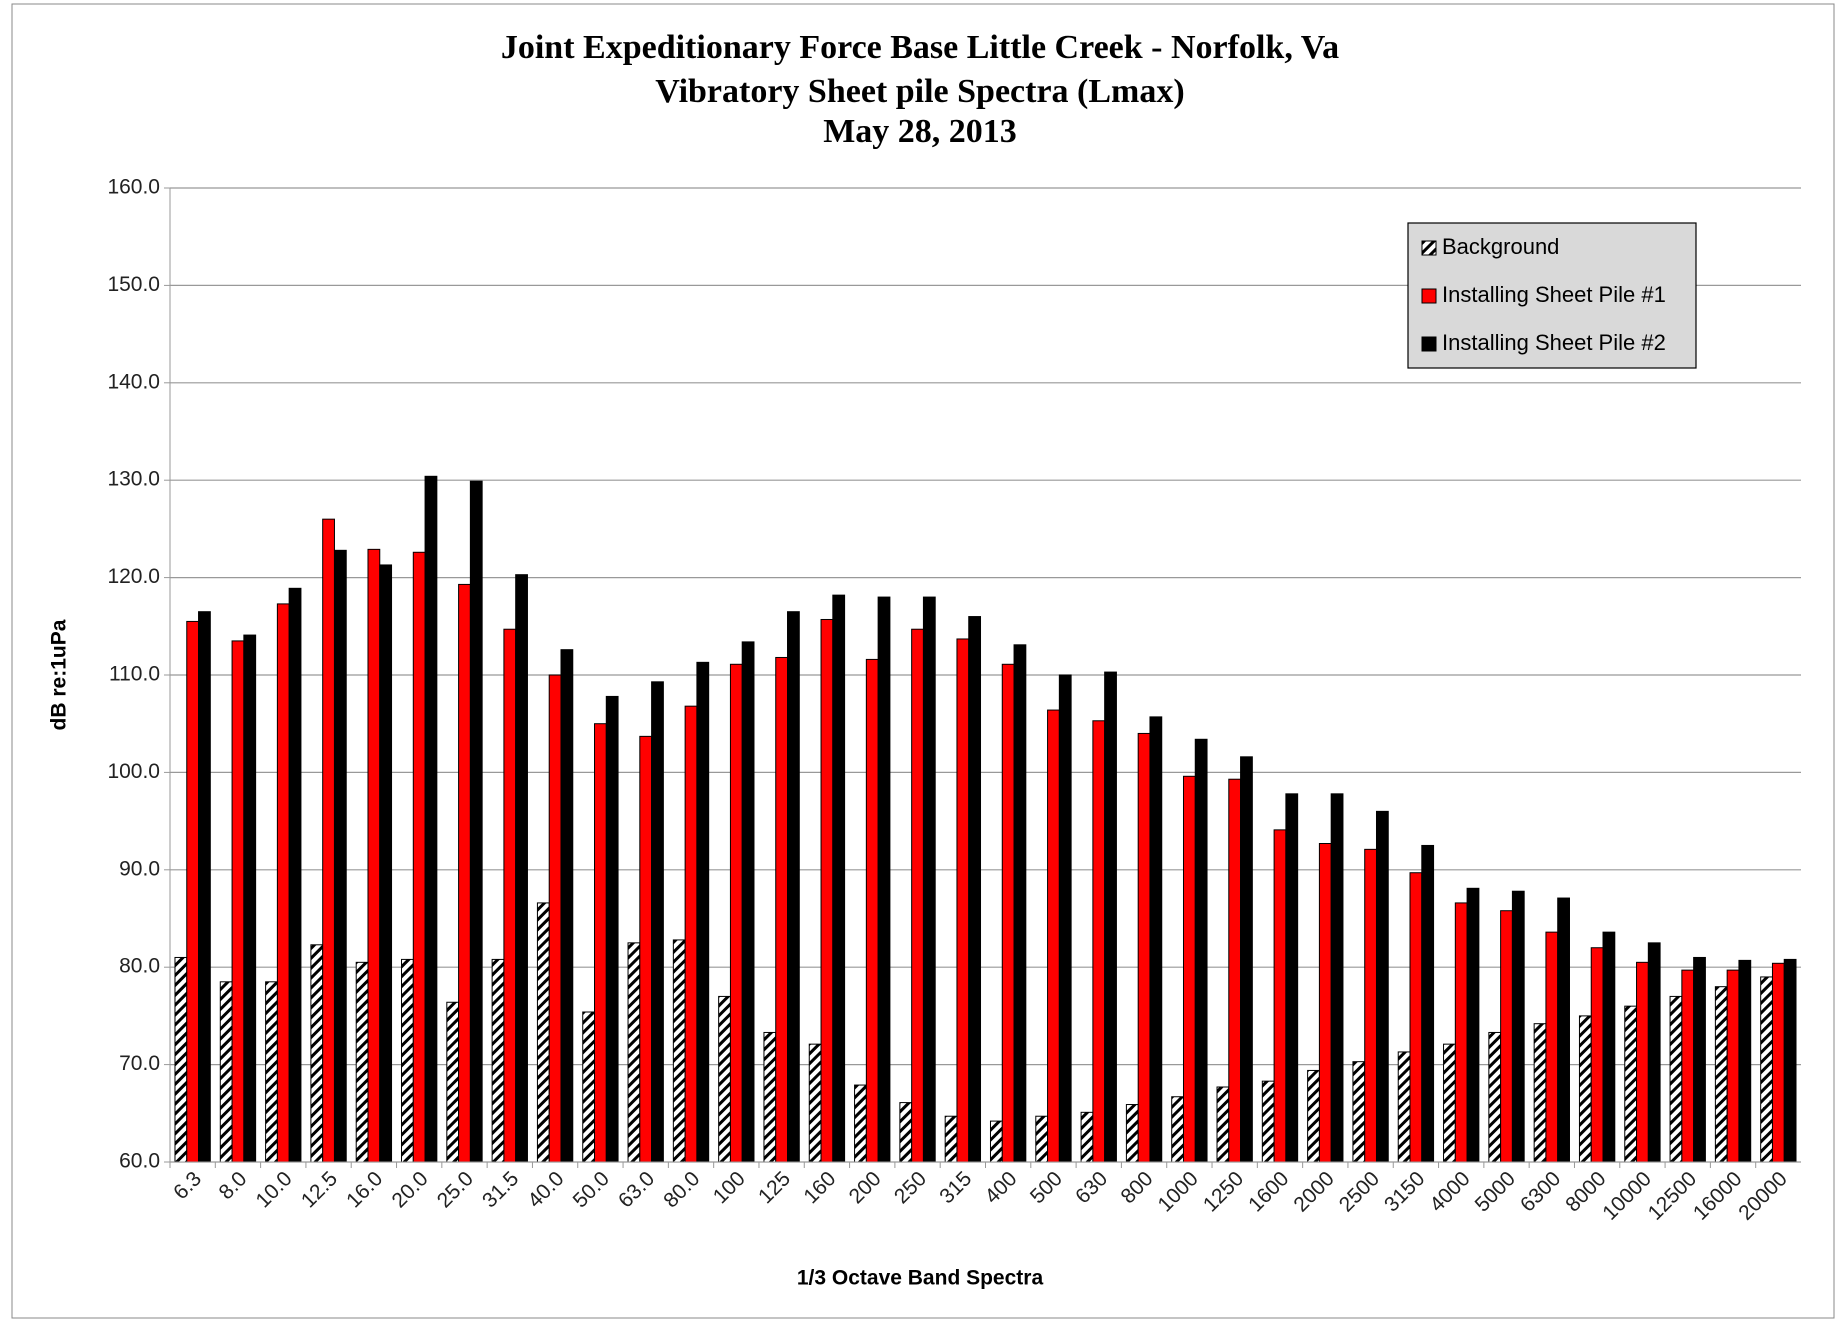 This screenshot has width=1840, height=1327. What do you see at coordinates (133, 284) in the screenshot?
I see `y-tick-label: 150.0` at bounding box center [133, 284].